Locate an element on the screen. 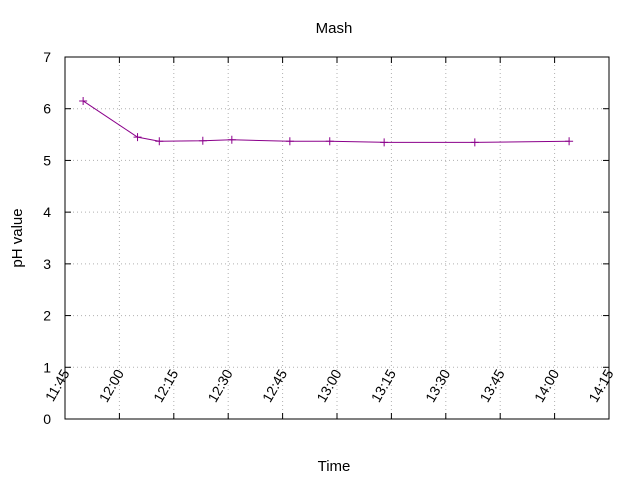 Image resolution: width=640 pixels, height=480 pixels. x-tick-label: 13:00 is located at coordinates (328, 385).